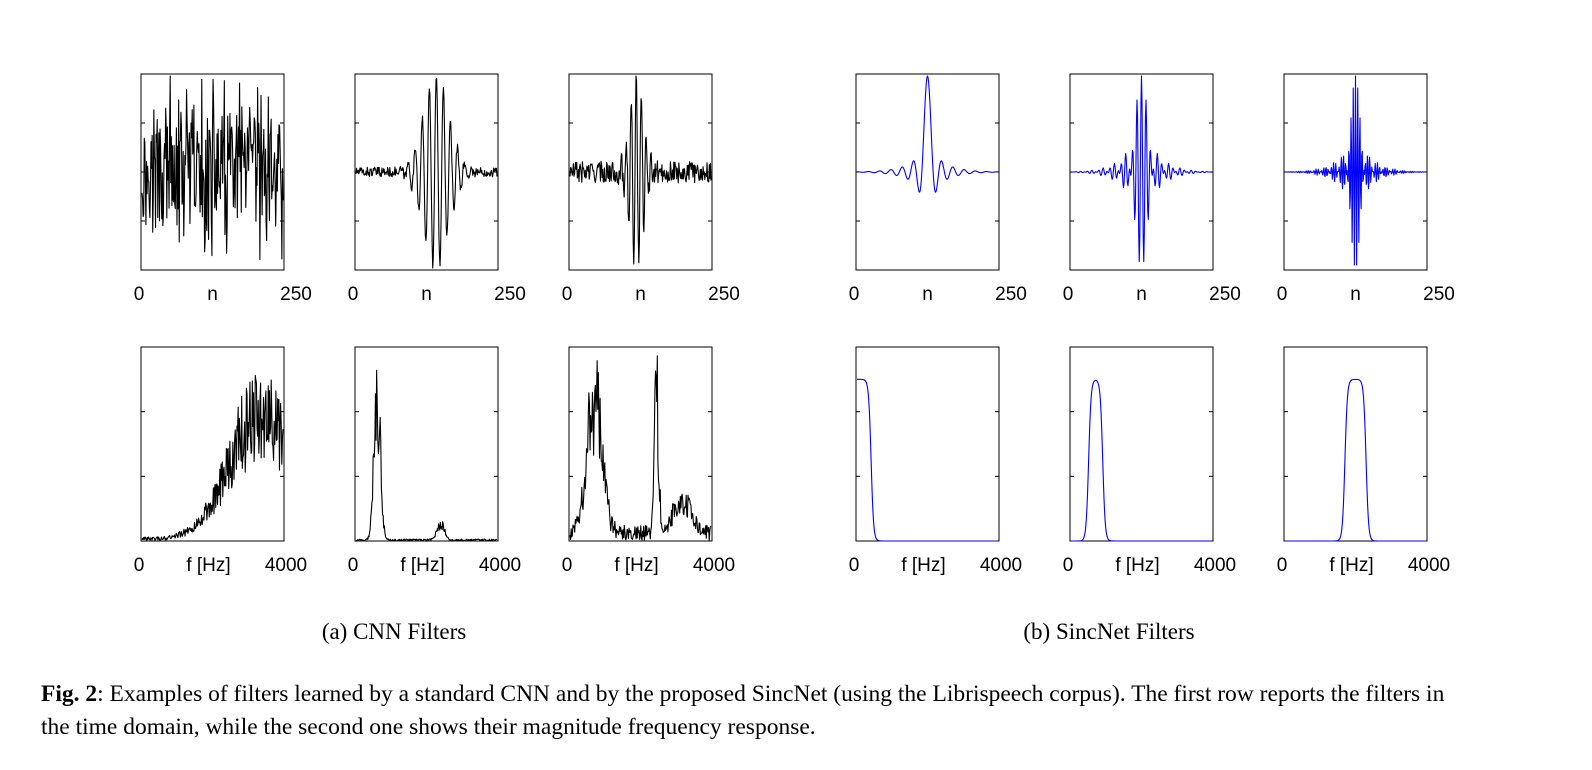  Describe the element at coordinates (1439, 294) in the screenshot. I see `x-tick-label-time-sincnet-3: 250` at that location.